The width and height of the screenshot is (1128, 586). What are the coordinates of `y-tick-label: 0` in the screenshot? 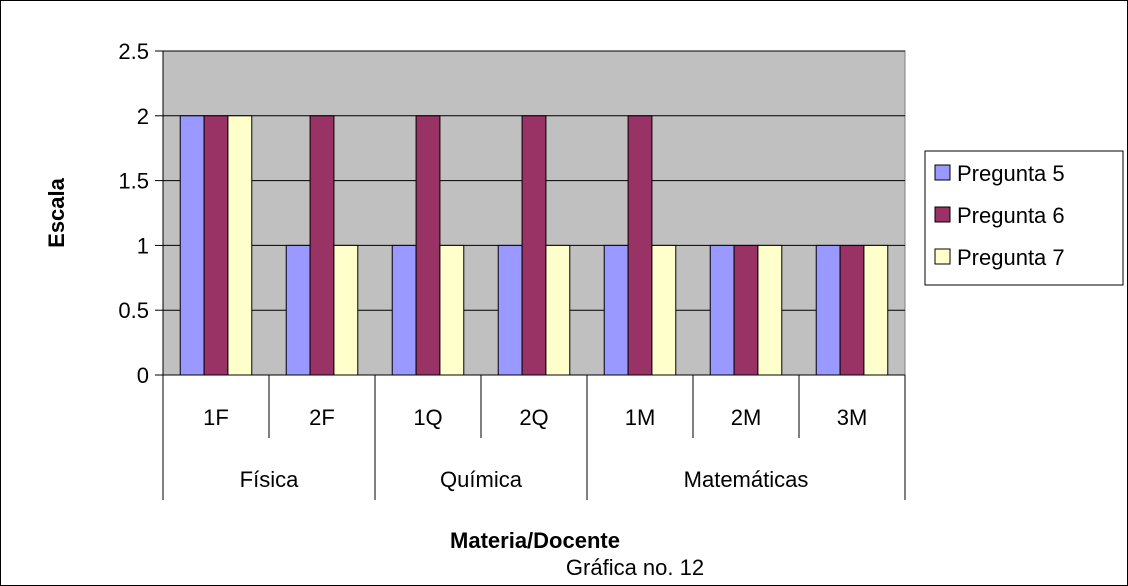 It's located at (143, 375).